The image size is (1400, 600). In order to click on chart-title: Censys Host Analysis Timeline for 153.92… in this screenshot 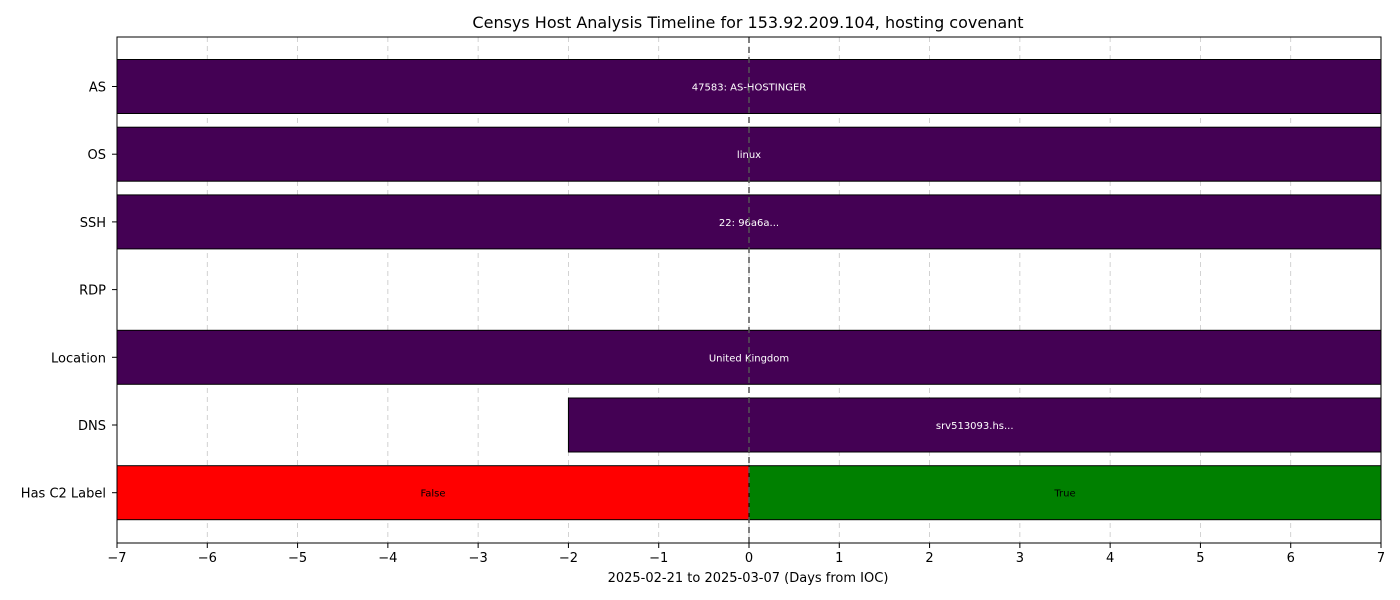, I will do `click(747, 22)`.